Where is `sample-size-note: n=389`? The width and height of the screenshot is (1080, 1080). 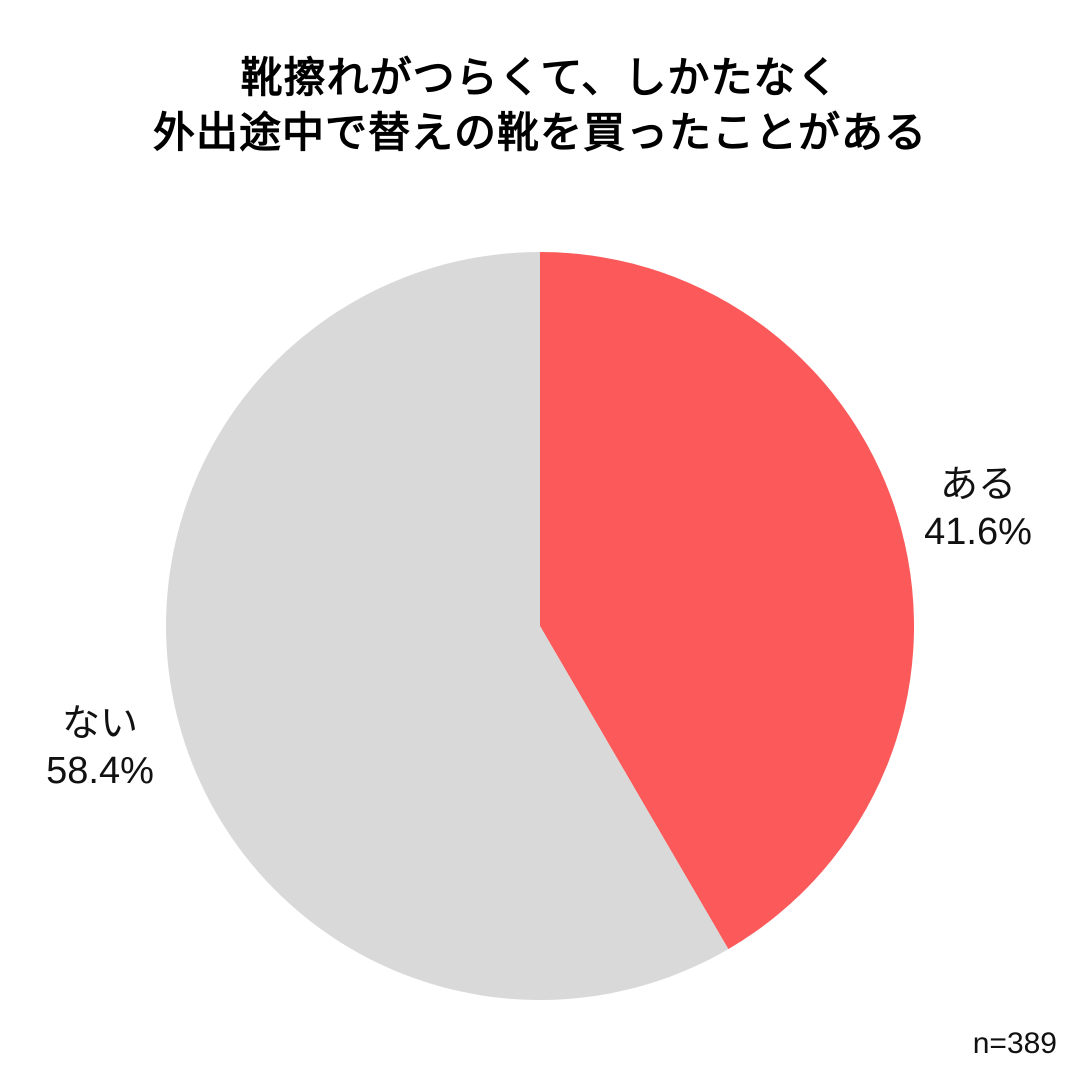
sample-size-note: n=389 is located at coordinates (1014, 1043).